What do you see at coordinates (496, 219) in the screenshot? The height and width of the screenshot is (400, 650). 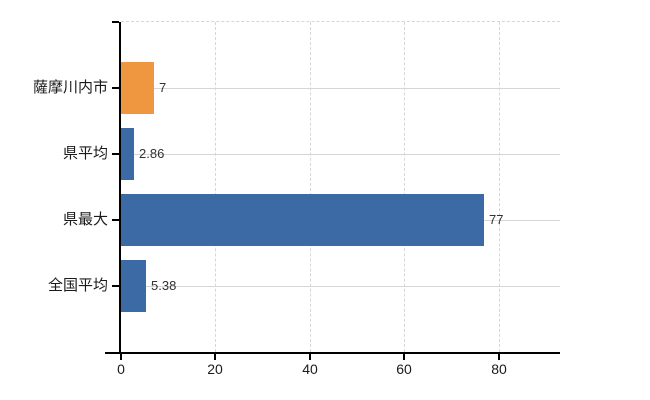 I see `value-label: 77` at bounding box center [496, 219].